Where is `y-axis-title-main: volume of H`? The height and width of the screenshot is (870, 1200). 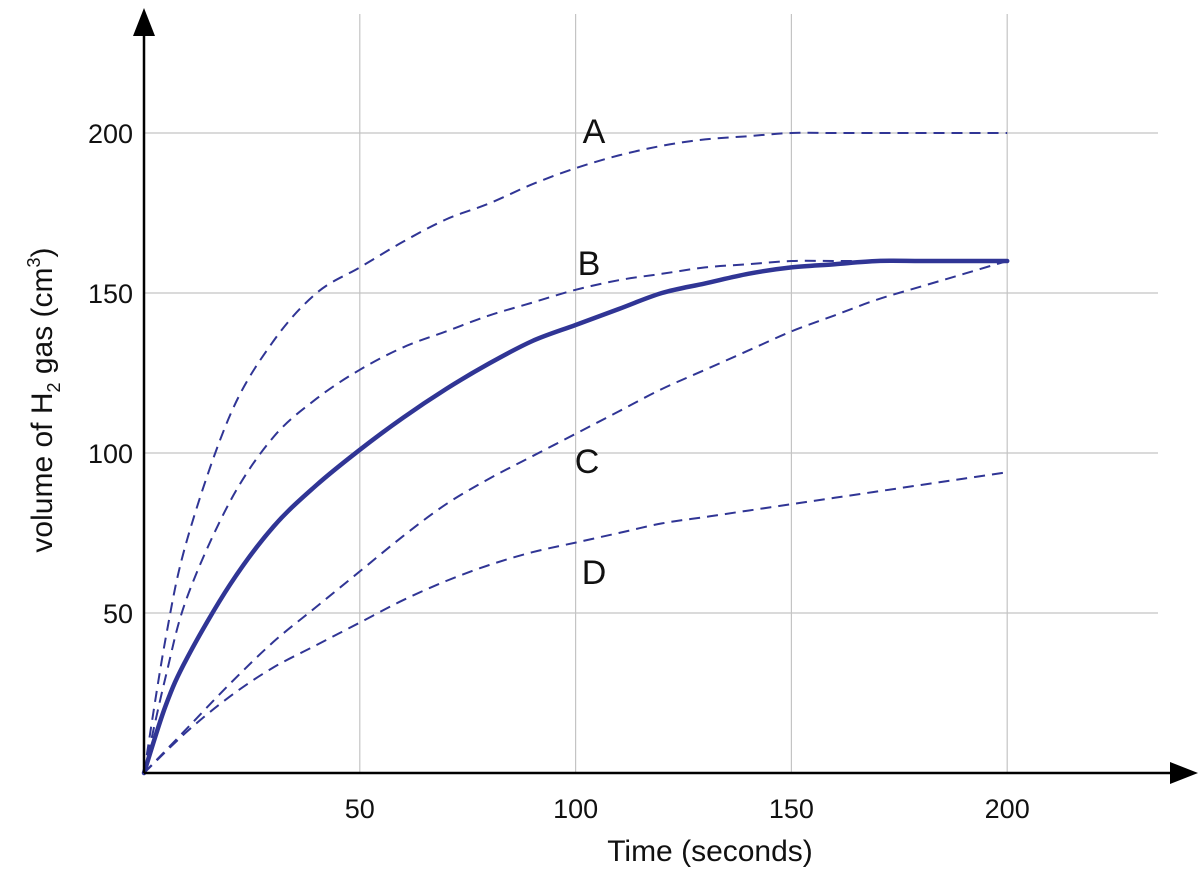 y-axis-title-main: volume of H is located at coordinates (42, 472).